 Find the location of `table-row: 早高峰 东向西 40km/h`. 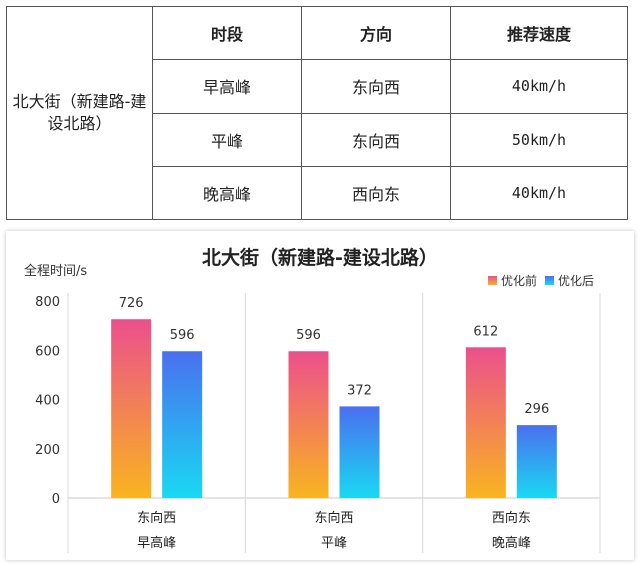

table-row: 早高峰 东向西 40km/h is located at coordinates (317, 86).